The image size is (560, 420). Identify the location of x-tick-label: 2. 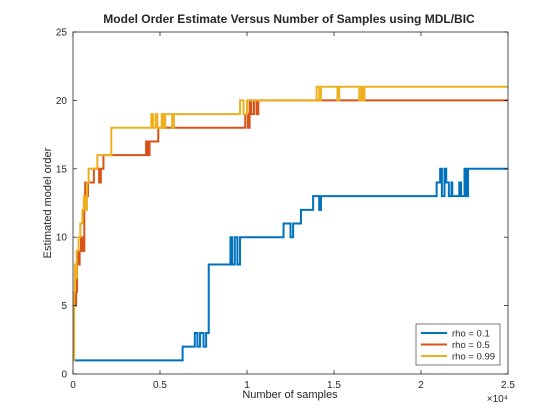
(421, 385).